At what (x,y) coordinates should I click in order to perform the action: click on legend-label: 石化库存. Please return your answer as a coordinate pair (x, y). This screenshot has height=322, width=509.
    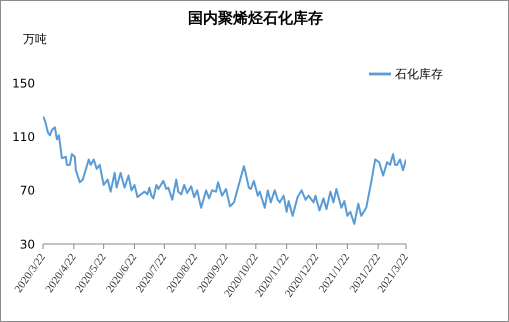
    Looking at the image, I should click on (419, 74).